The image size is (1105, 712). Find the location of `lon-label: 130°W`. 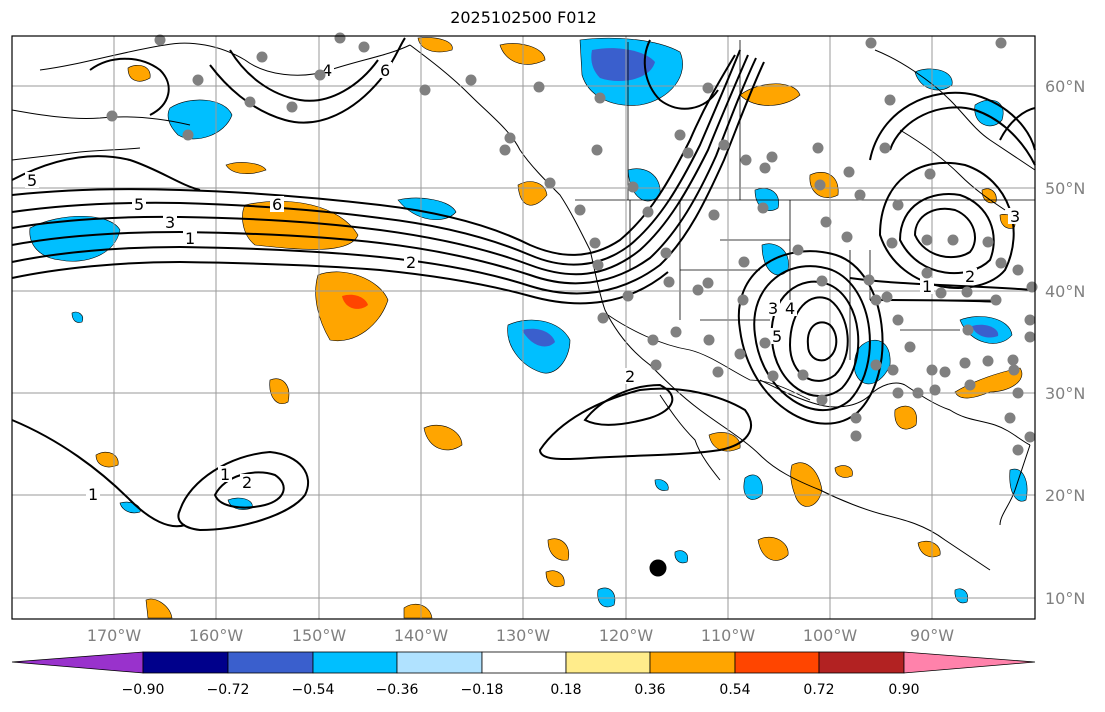

lon-label: 130°W is located at coordinates (523, 635).